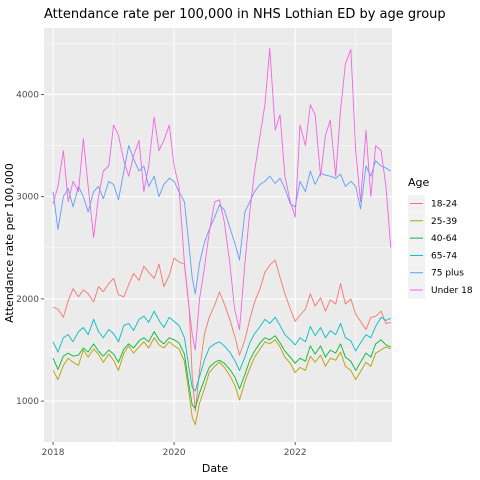  Describe the element at coordinates (452, 291) in the screenshot. I see `legend-label-under-18: Under 18` at that location.